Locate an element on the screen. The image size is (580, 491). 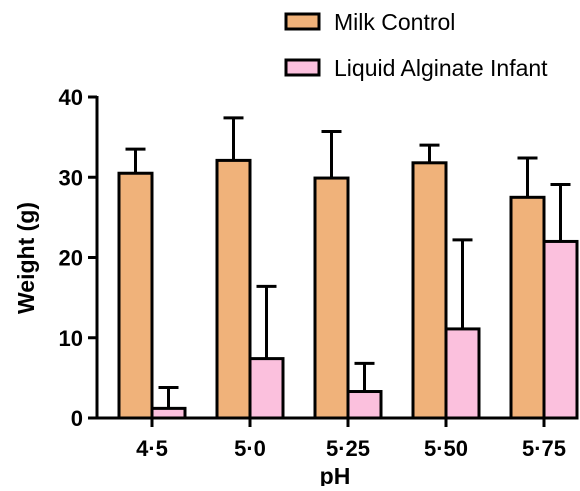
legend: Milk Control Liquid Alginate Infant is located at coordinates (416, 45).